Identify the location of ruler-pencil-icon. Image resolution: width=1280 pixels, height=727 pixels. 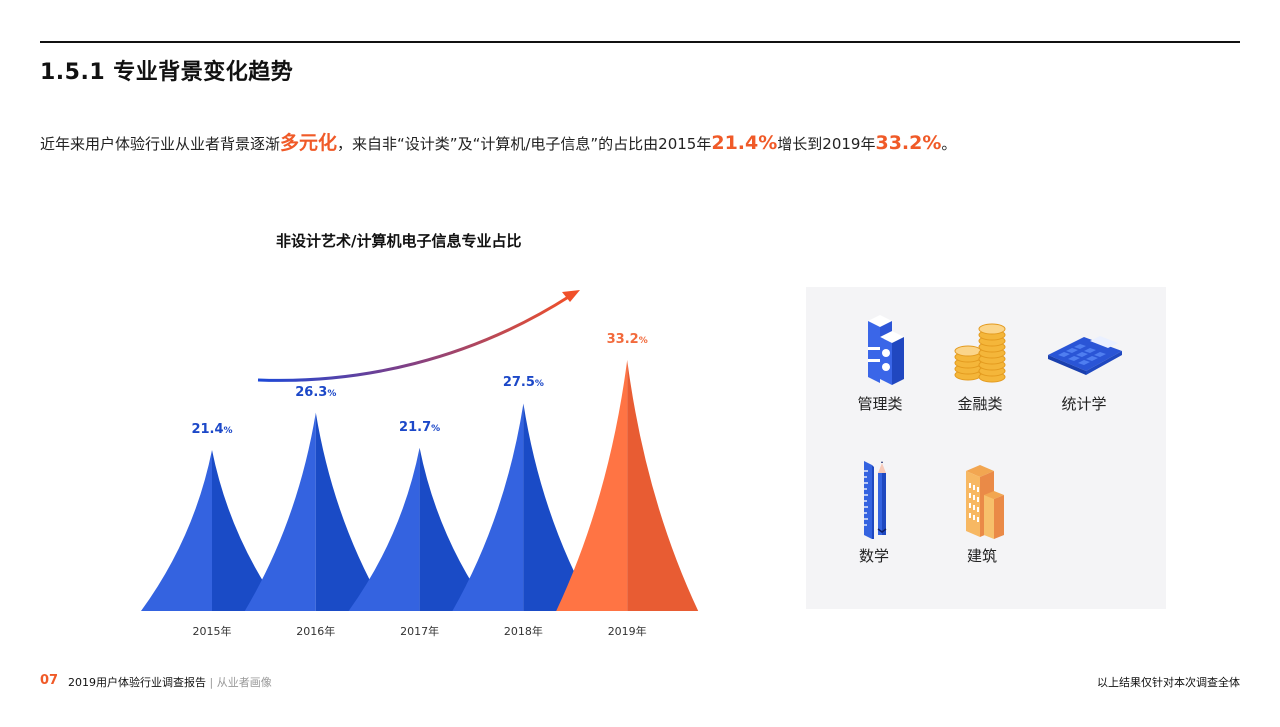
(874, 499).